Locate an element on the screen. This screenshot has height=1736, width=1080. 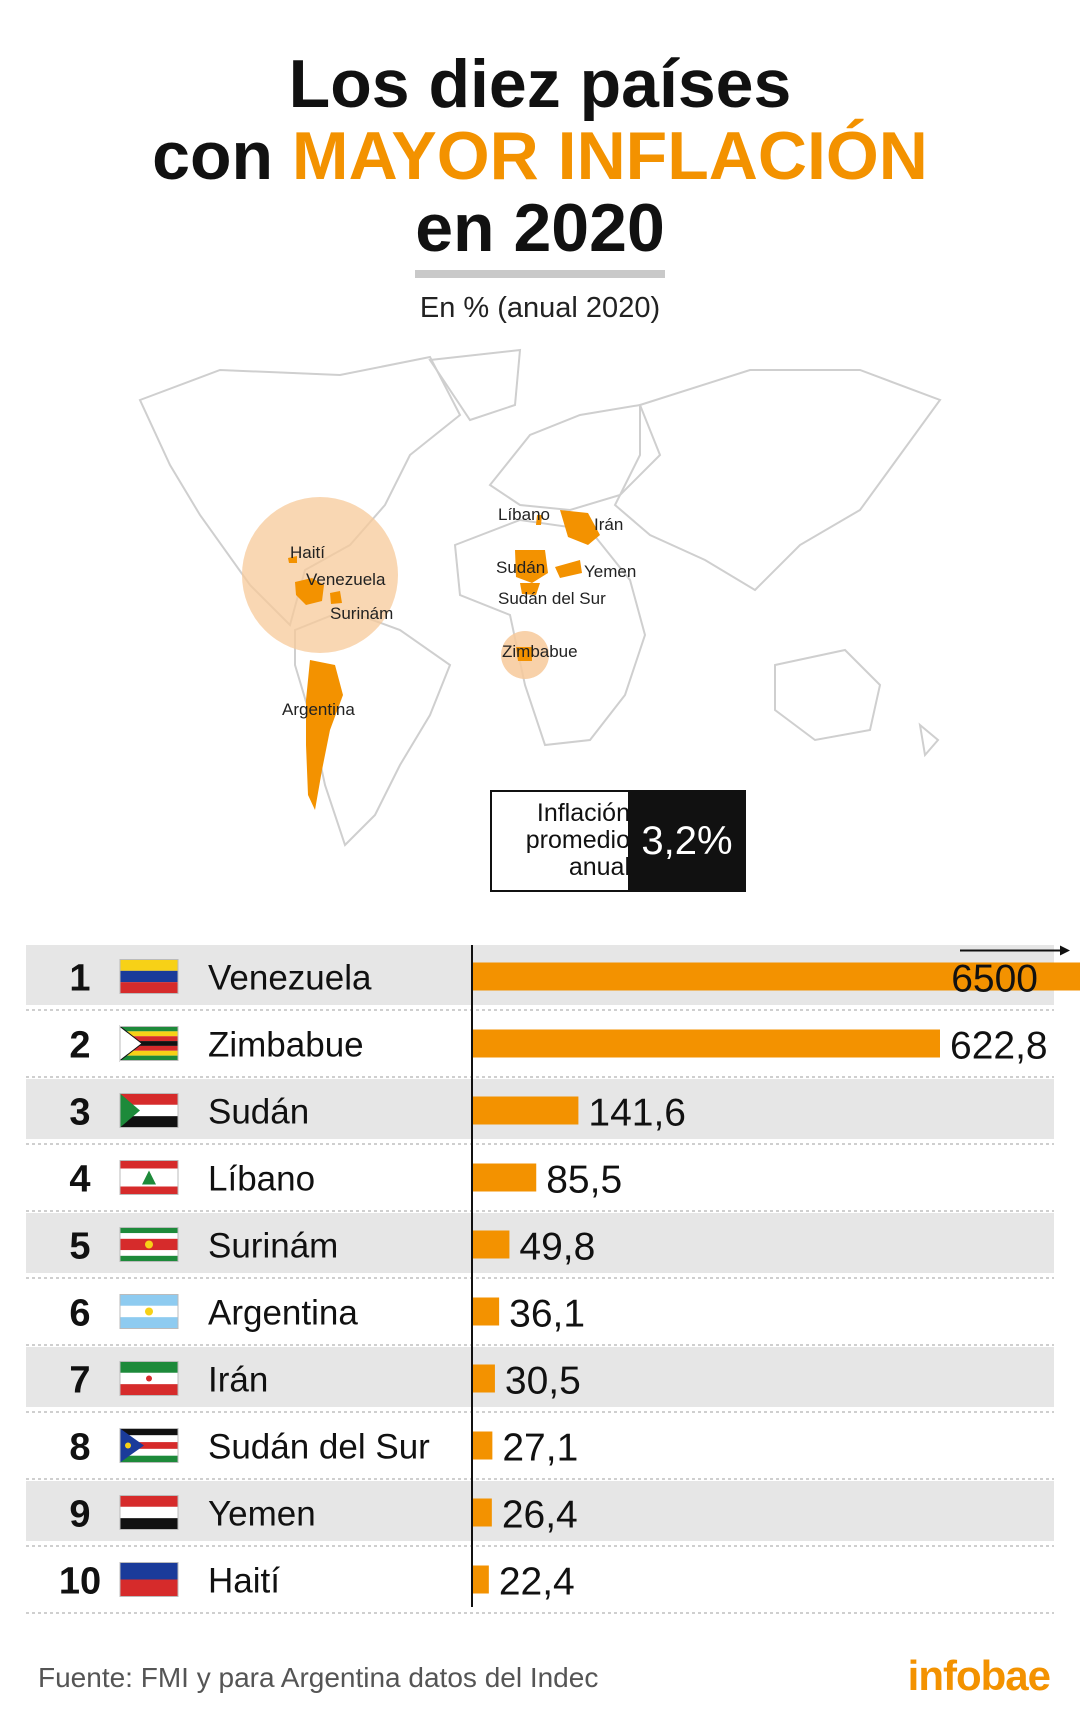
bar-value-label: 30,5 is located at coordinates (543, 1381).